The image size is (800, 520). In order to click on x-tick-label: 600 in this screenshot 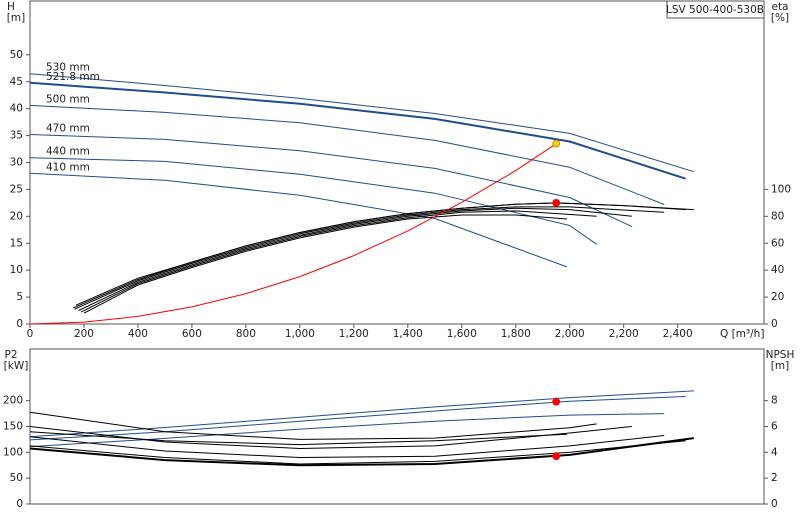, I will do `click(192, 334)`.